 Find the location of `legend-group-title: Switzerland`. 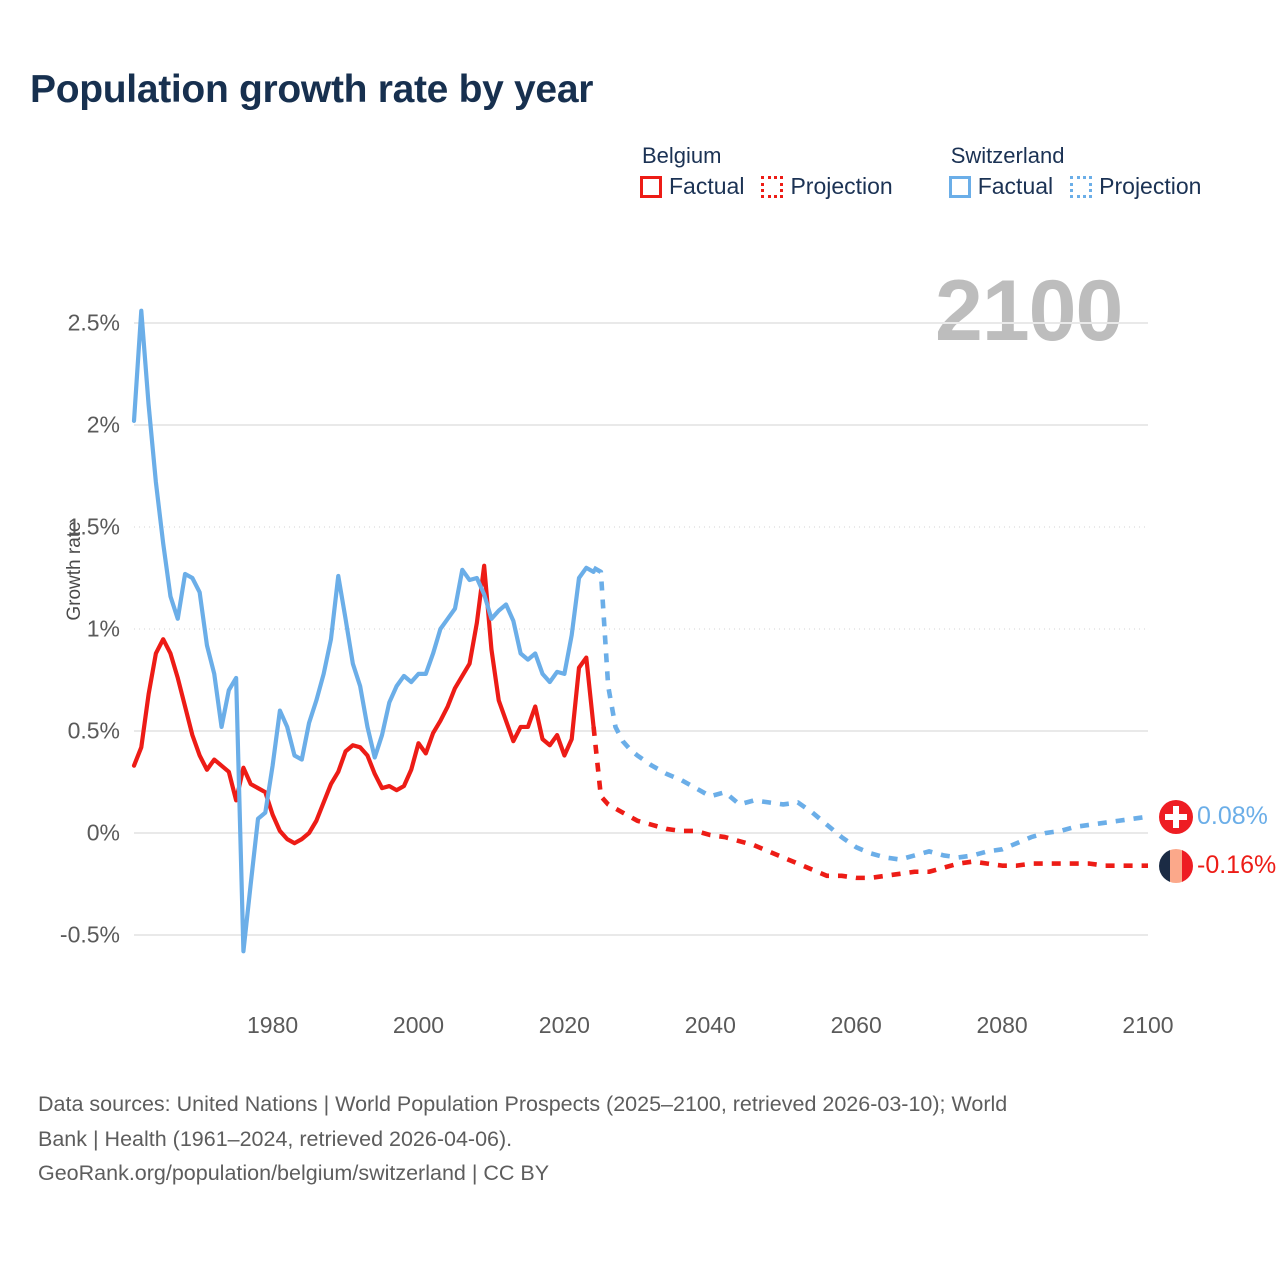

legend-group-title: Switzerland is located at coordinates (1007, 155).